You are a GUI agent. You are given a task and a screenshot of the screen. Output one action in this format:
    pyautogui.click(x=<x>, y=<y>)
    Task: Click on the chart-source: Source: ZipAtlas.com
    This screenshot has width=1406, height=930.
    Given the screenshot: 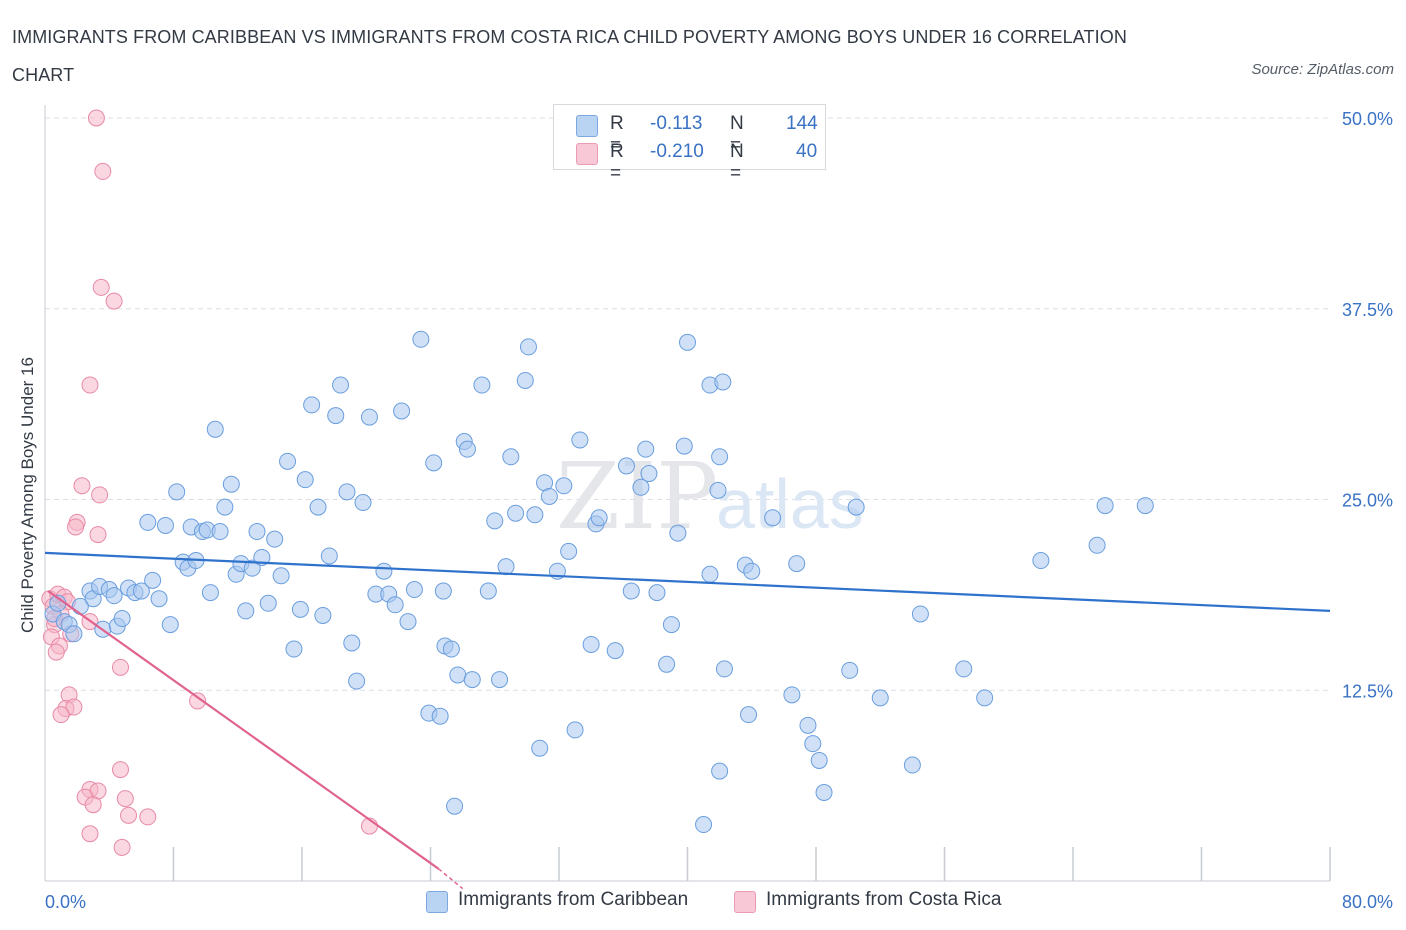 What is the action you would take?
    pyautogui.click(x=1322, y=69)
    